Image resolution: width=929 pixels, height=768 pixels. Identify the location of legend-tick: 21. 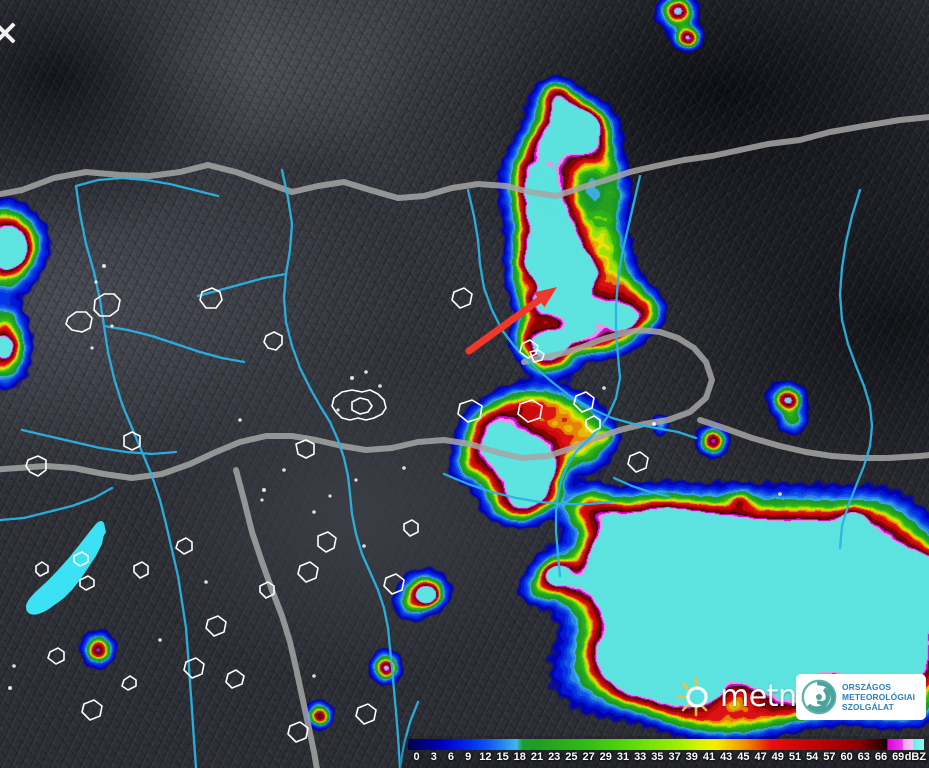
(537, 757).